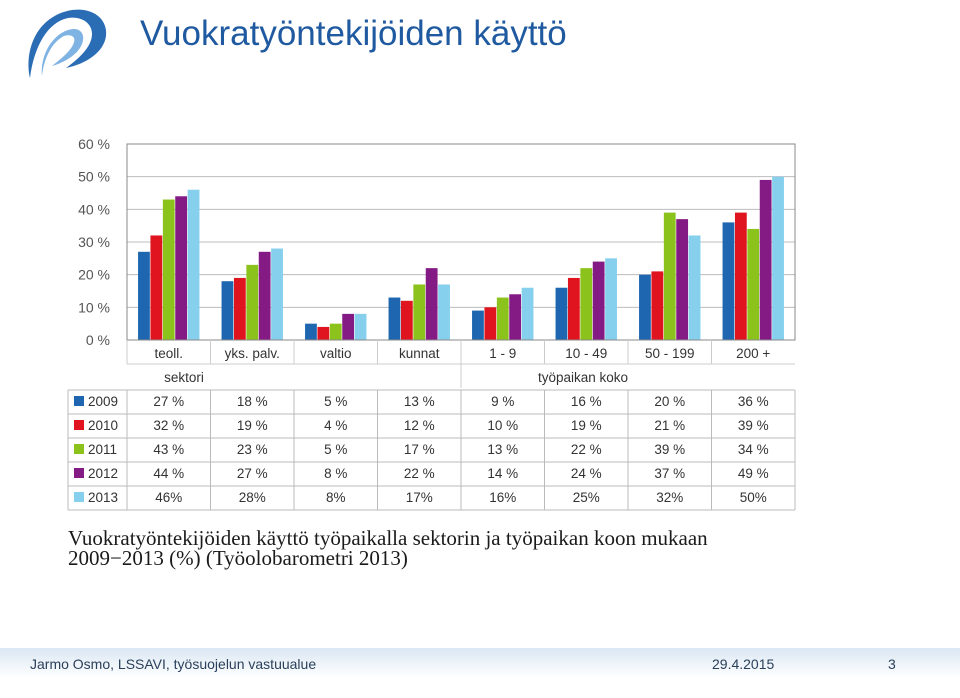  What do you see at coordinates (98, 340) in the screenshot?
I see `y-tick-label: 0 %` at bounding box center [98, 340].